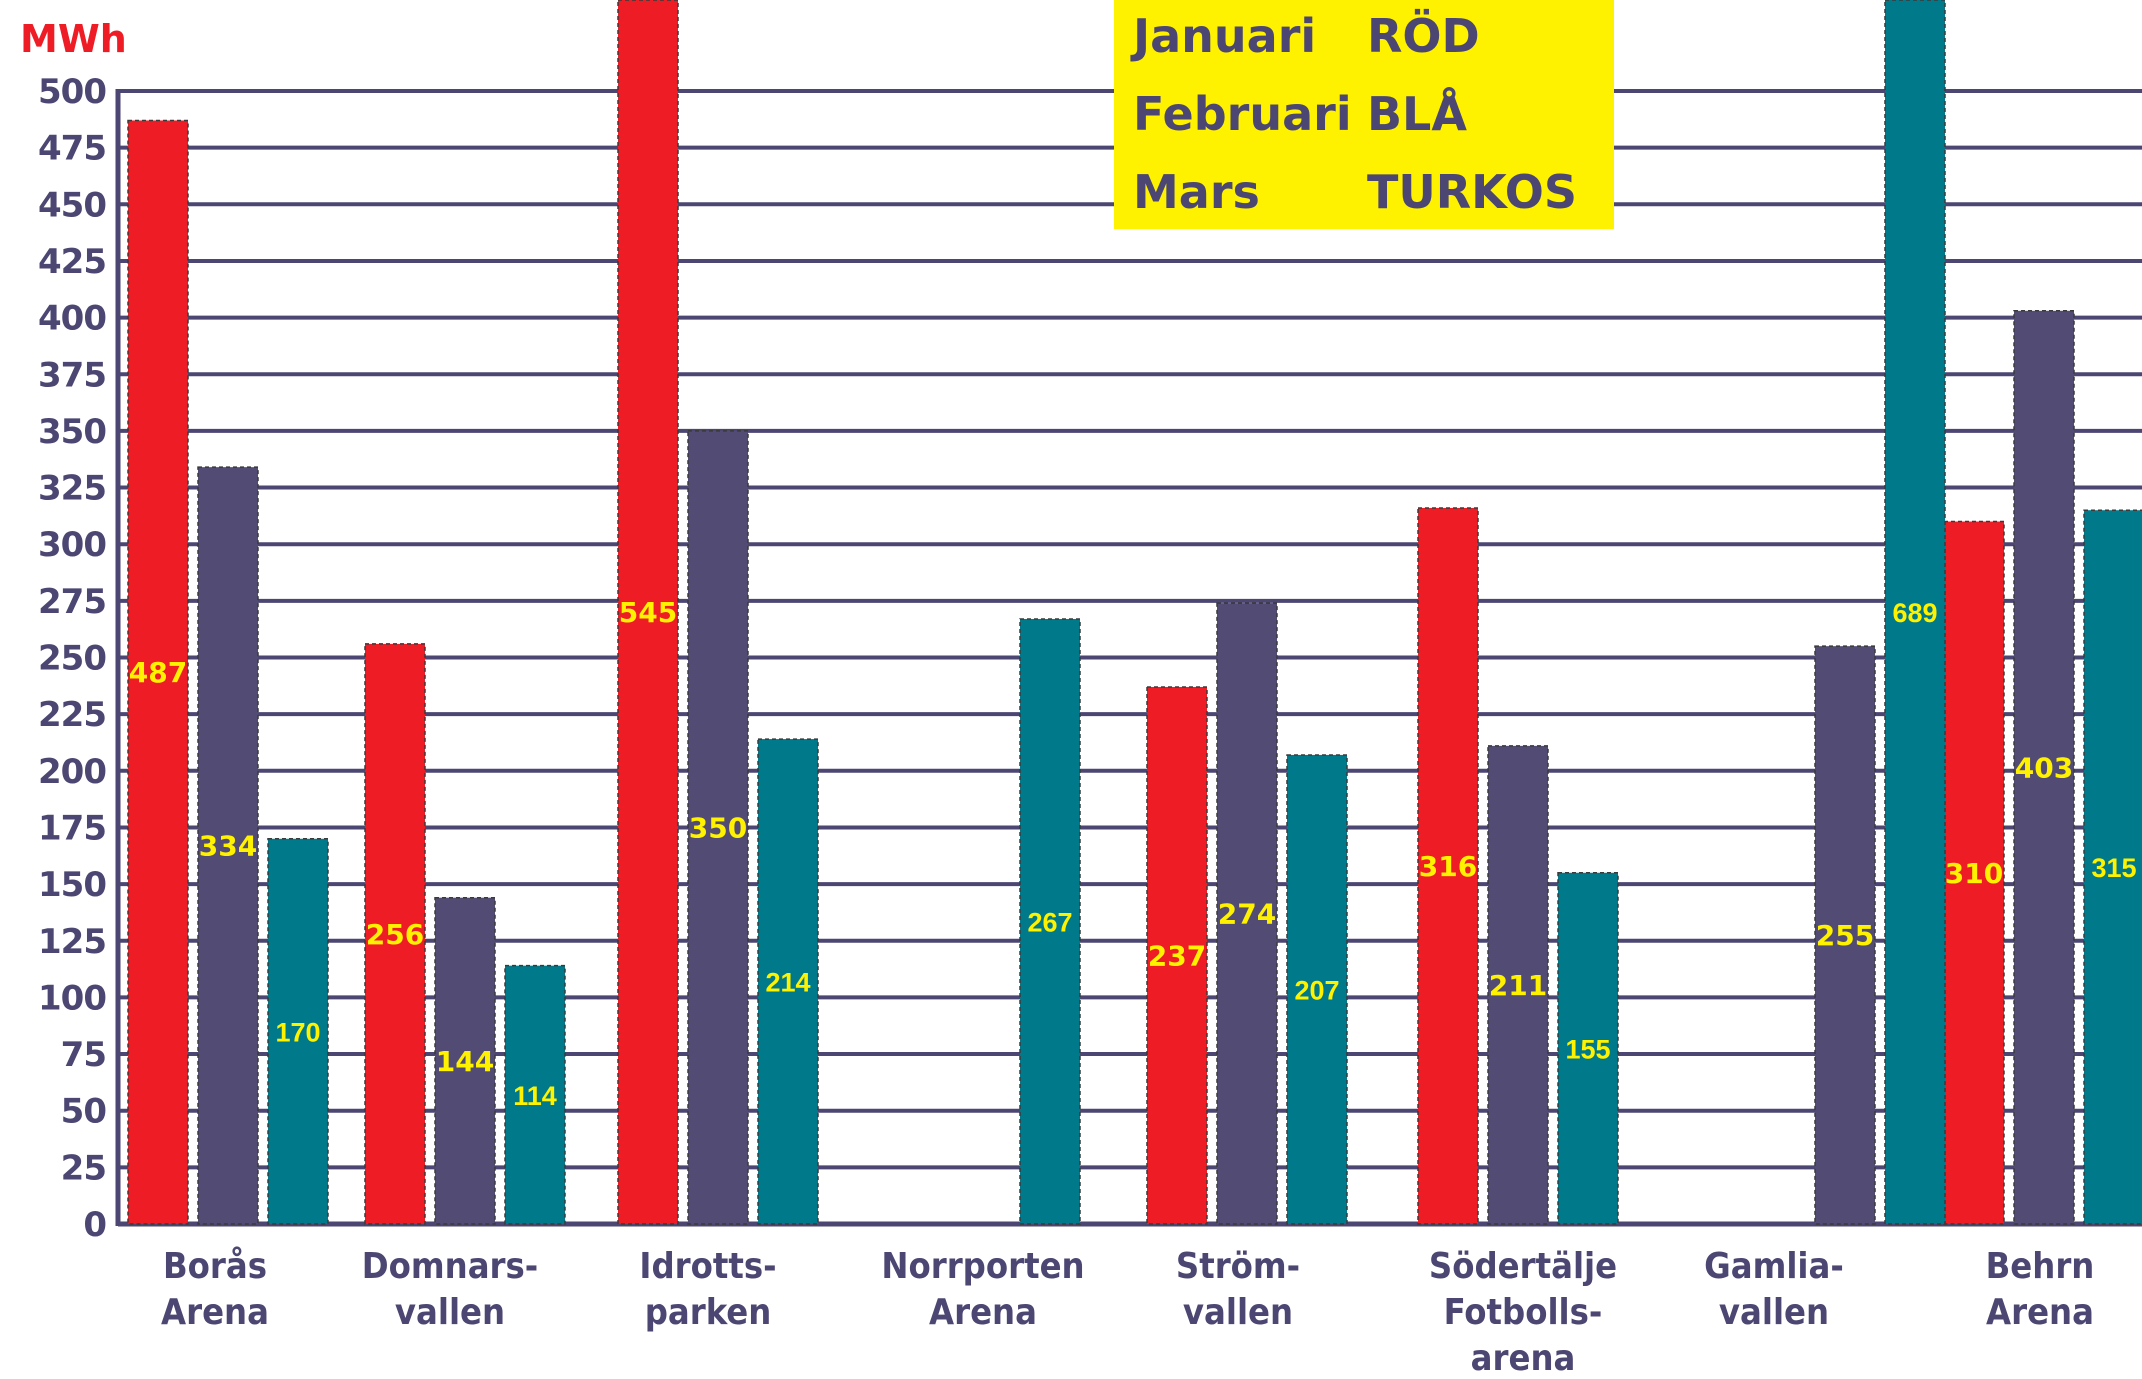  Describe the element at coordinates (1523, 1312) in the screenshot. I see `category-label: Södertälje Fotbolls-arena` at that location.